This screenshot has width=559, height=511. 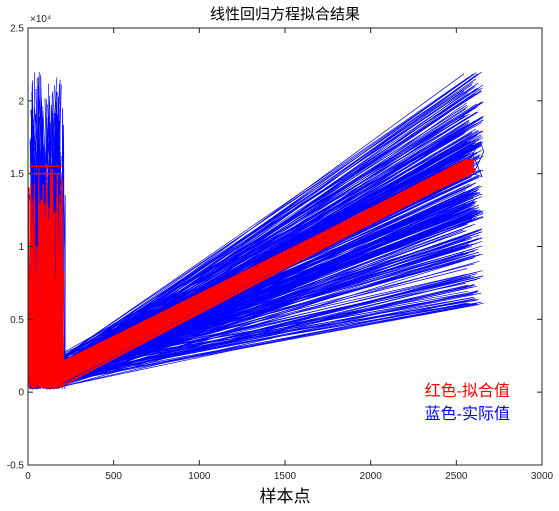 I want to click on x-tick-label: 500, so click(x=113, y=476).